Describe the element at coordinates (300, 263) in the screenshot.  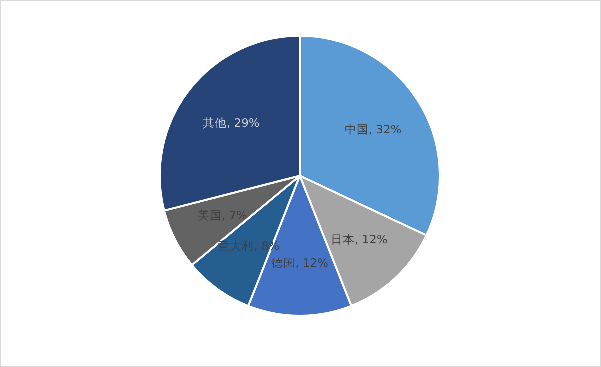
I see `slice-label: 德国, 12%` at that location.